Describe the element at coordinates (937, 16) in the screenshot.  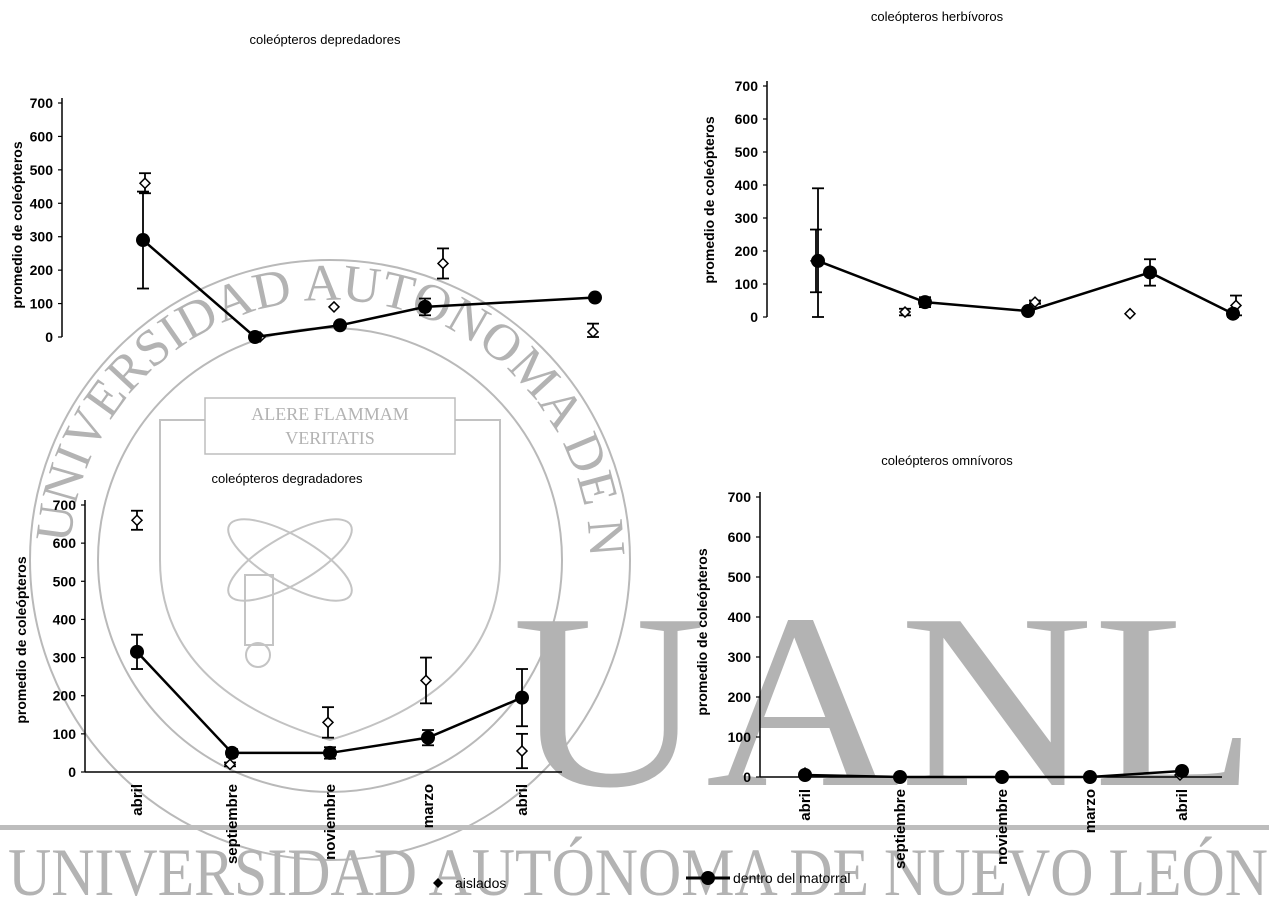
I see `chart-title: coleópteros herbívoros` at that location.